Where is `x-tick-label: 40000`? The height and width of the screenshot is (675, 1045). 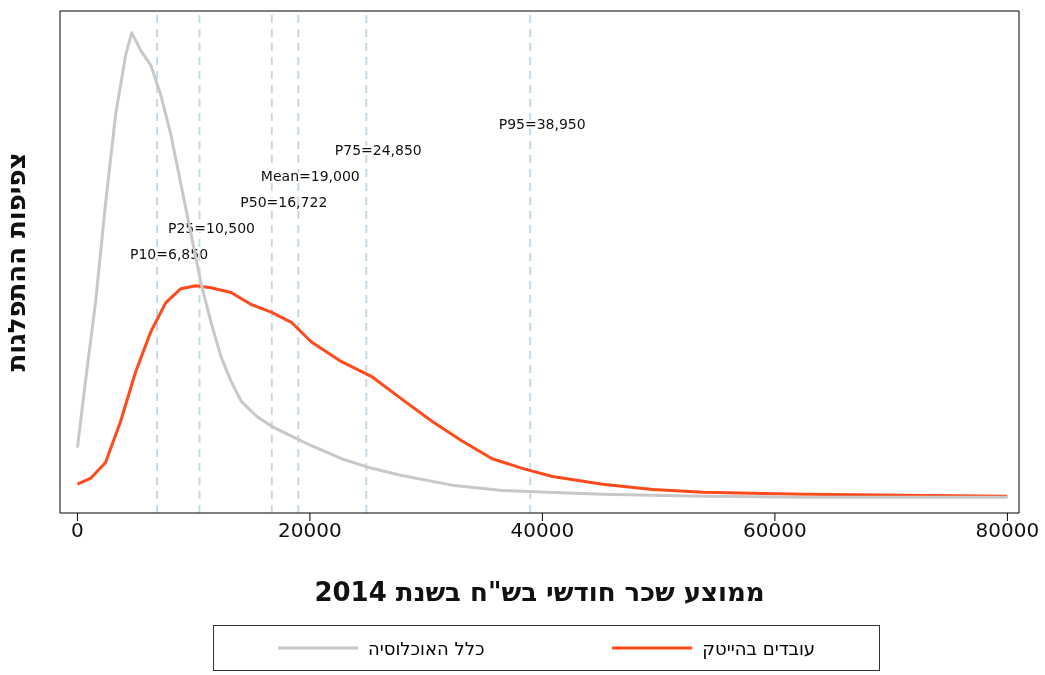 x-tick-label: 40000 is located at coordinates (542, 530).